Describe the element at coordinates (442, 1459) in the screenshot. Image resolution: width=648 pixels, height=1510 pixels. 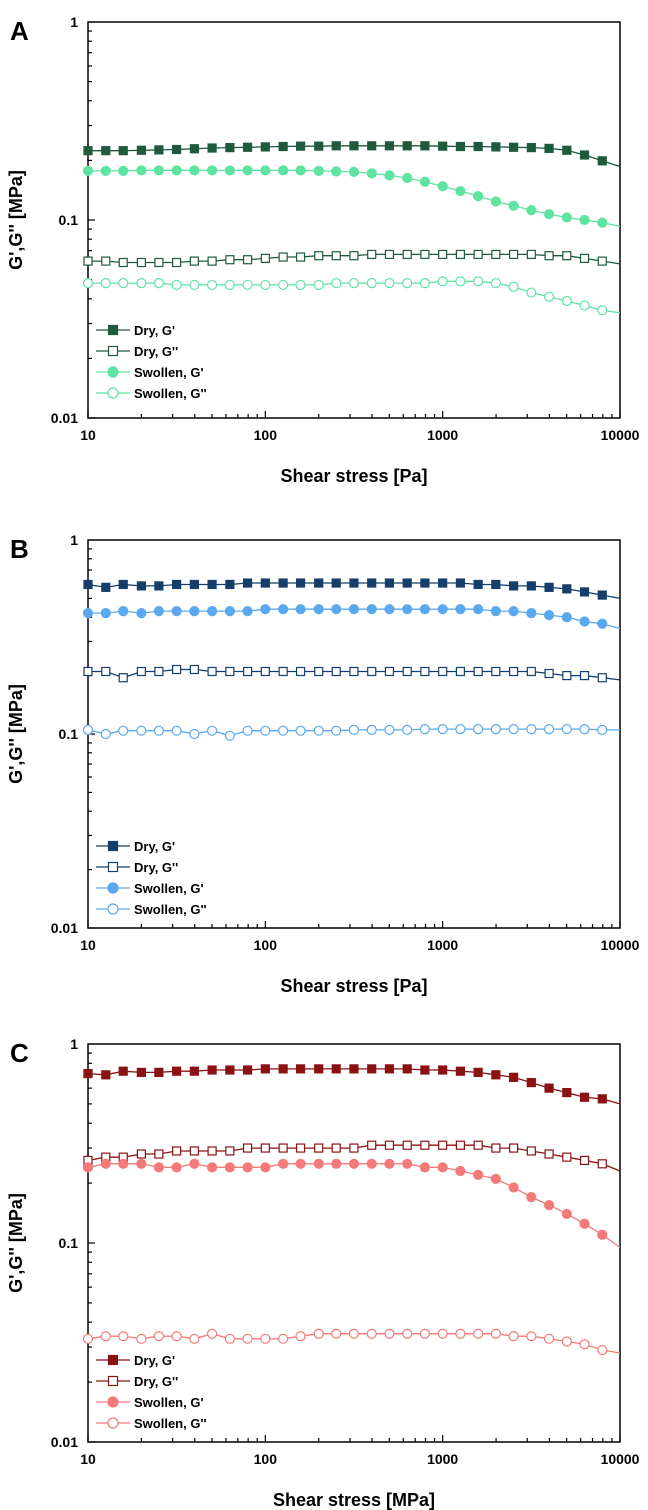
I see `x-tick-label: 1000` at that location.